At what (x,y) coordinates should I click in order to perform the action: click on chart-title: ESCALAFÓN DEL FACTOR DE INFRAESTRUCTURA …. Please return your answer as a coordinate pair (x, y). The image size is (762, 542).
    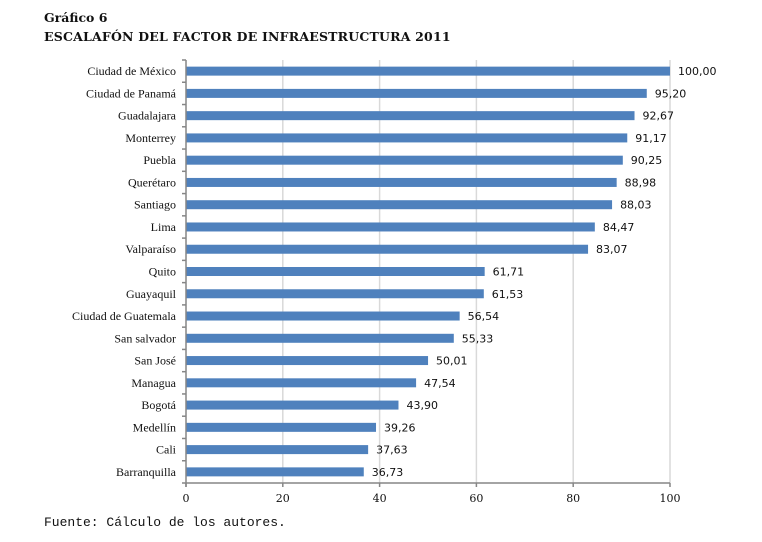
    Looking at the image, I should click on (247, 36).